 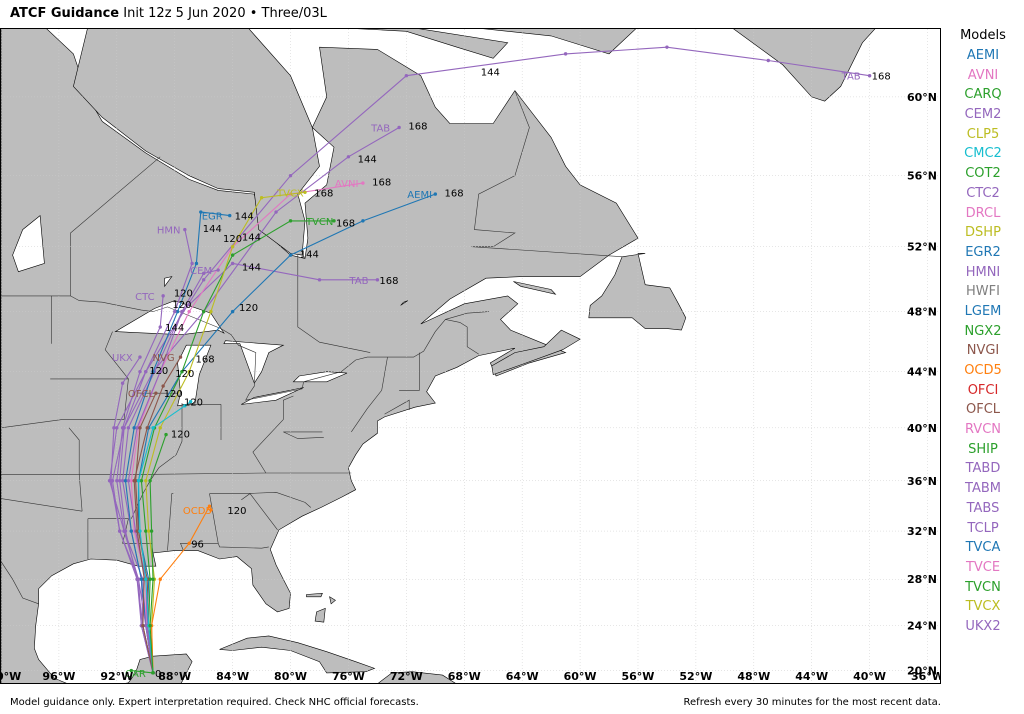 I want to click on lake-huron, so click(x=254, y=362).